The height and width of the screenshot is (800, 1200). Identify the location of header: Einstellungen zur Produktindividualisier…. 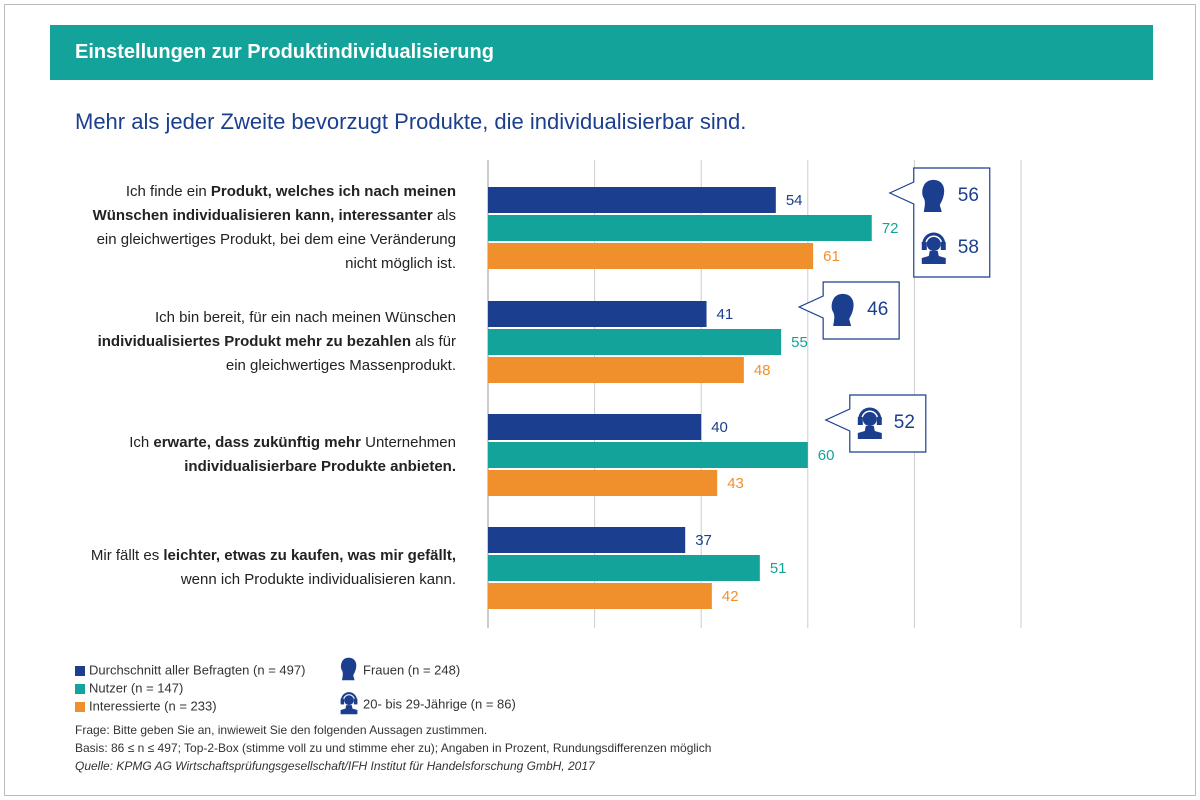
(601, 52).